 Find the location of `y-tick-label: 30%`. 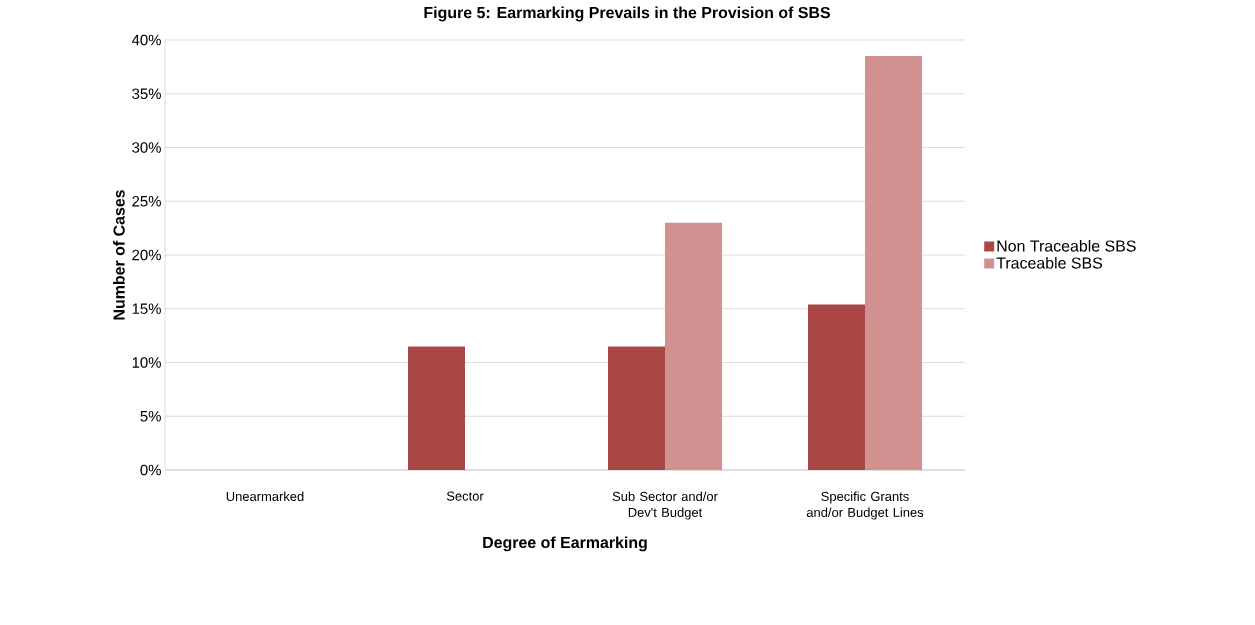

y-tick-label: 30% is located at coordinates (146, 147).